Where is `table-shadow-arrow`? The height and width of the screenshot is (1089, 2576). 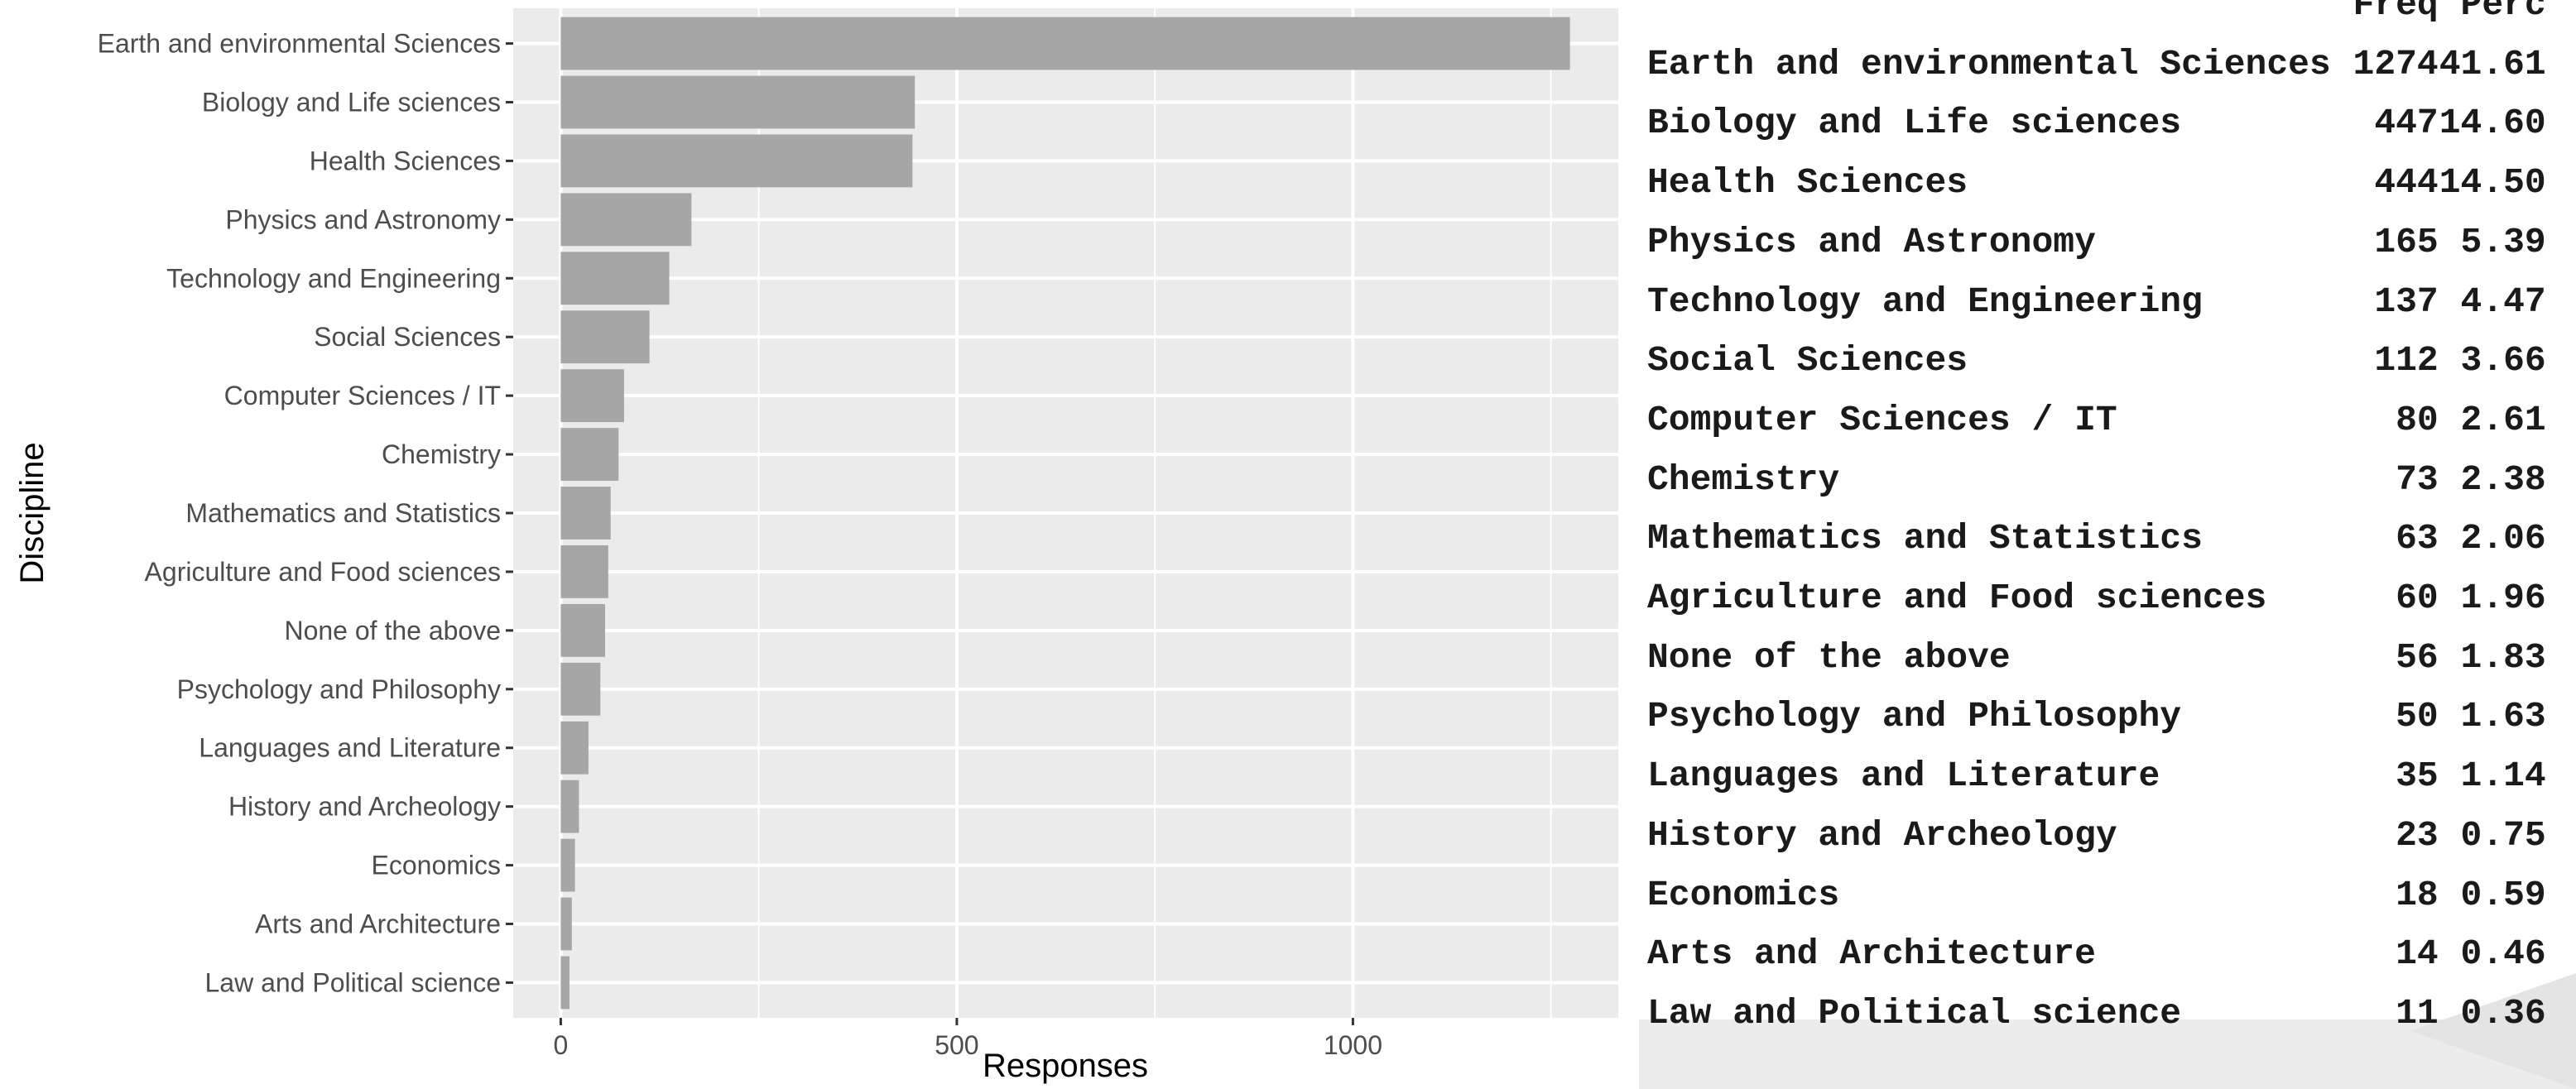
table-shadow-arrow is located at coordinates (2493, 1031).